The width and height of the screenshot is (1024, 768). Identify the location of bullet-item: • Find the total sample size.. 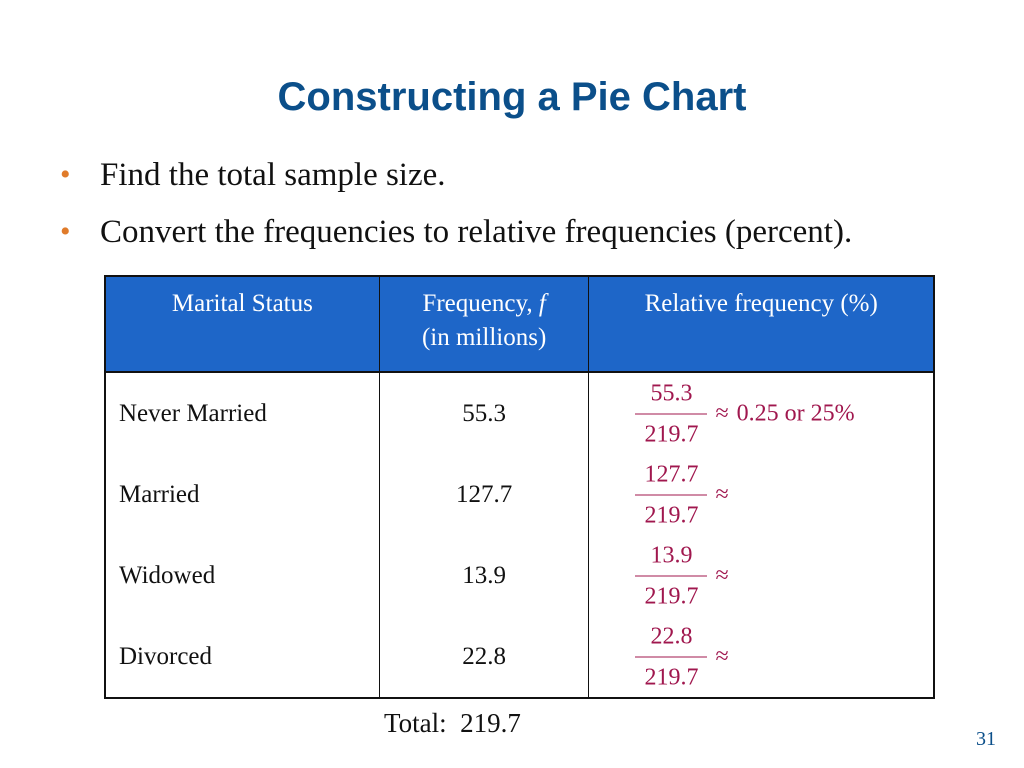
(540, 175).